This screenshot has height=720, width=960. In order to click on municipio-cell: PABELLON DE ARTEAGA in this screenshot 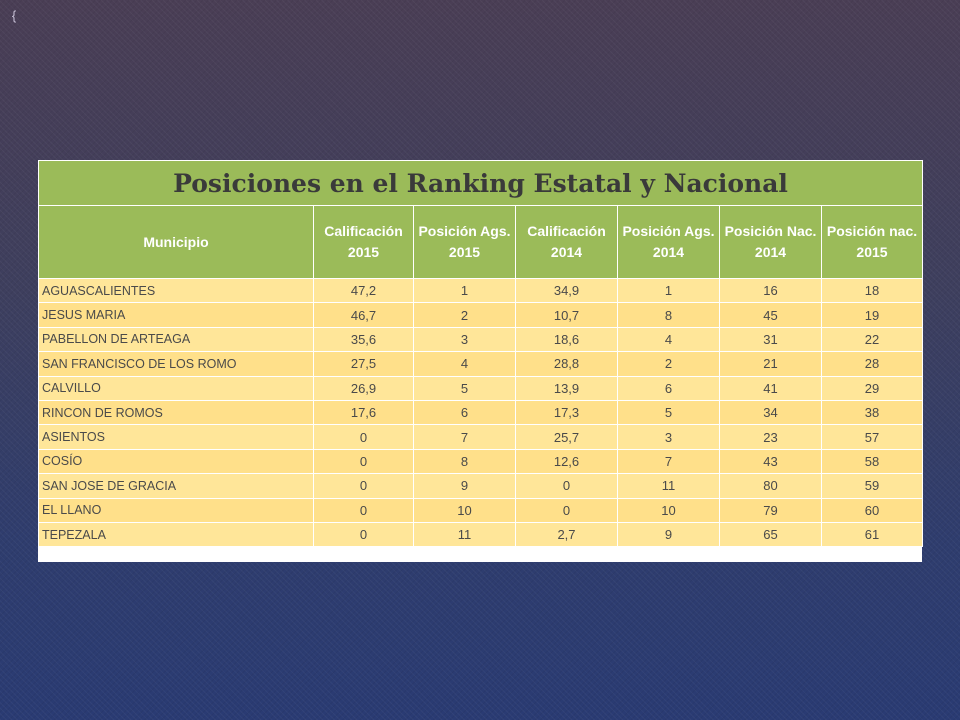, I will do `click(176, 339)`.